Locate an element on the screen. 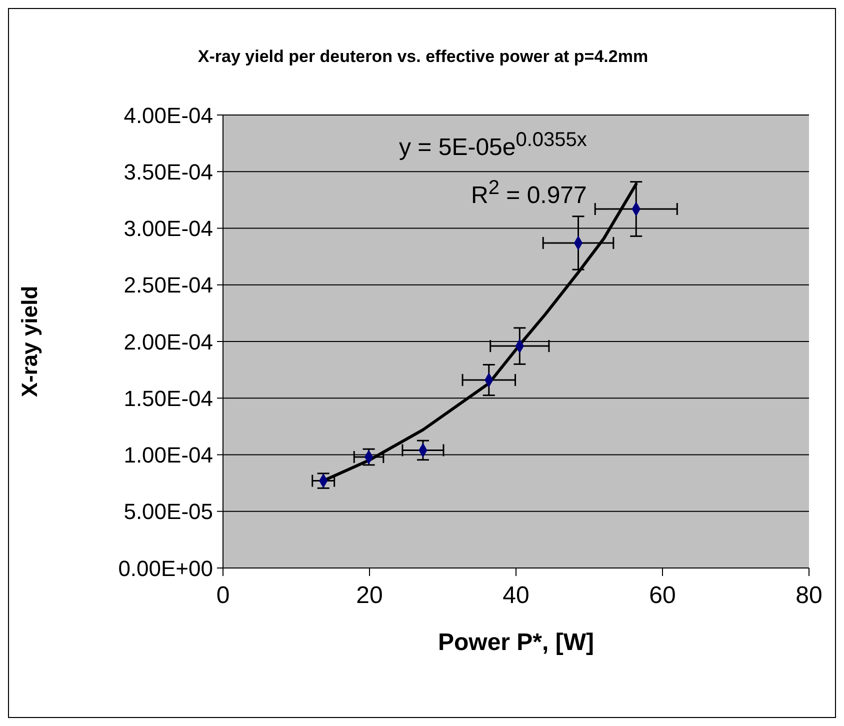  y-tick-label: 4.00E-04 is located at coordinates (168, 115).